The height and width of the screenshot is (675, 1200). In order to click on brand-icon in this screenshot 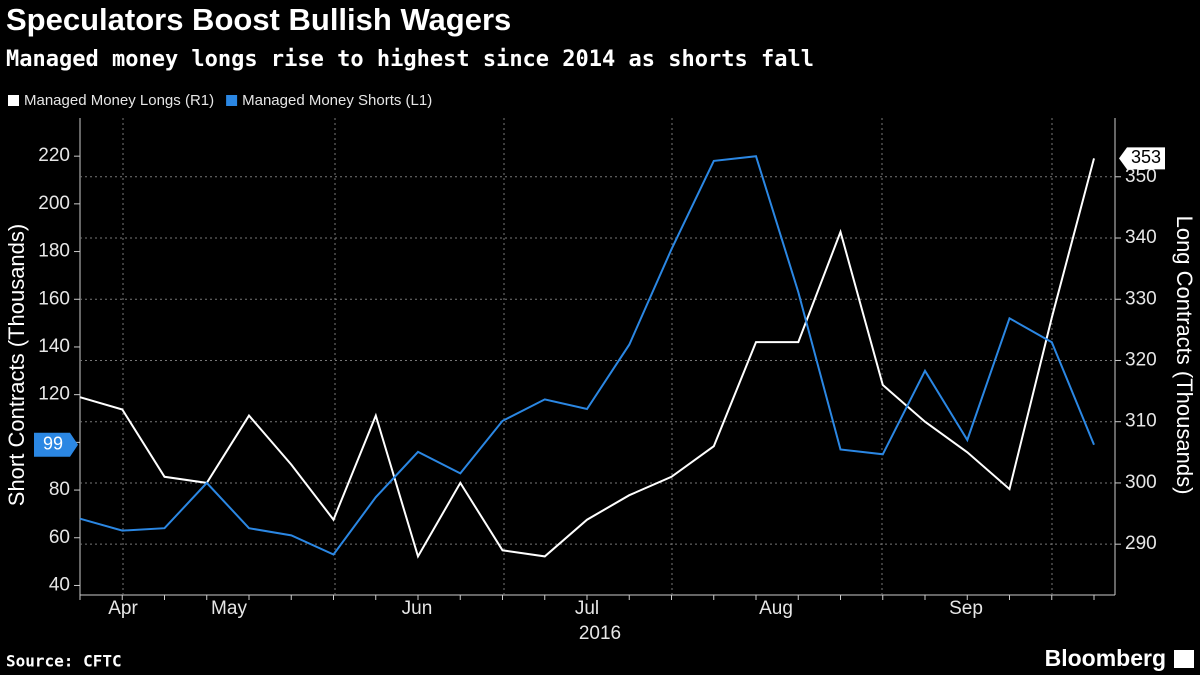, I will do `click(1184, 659)`.